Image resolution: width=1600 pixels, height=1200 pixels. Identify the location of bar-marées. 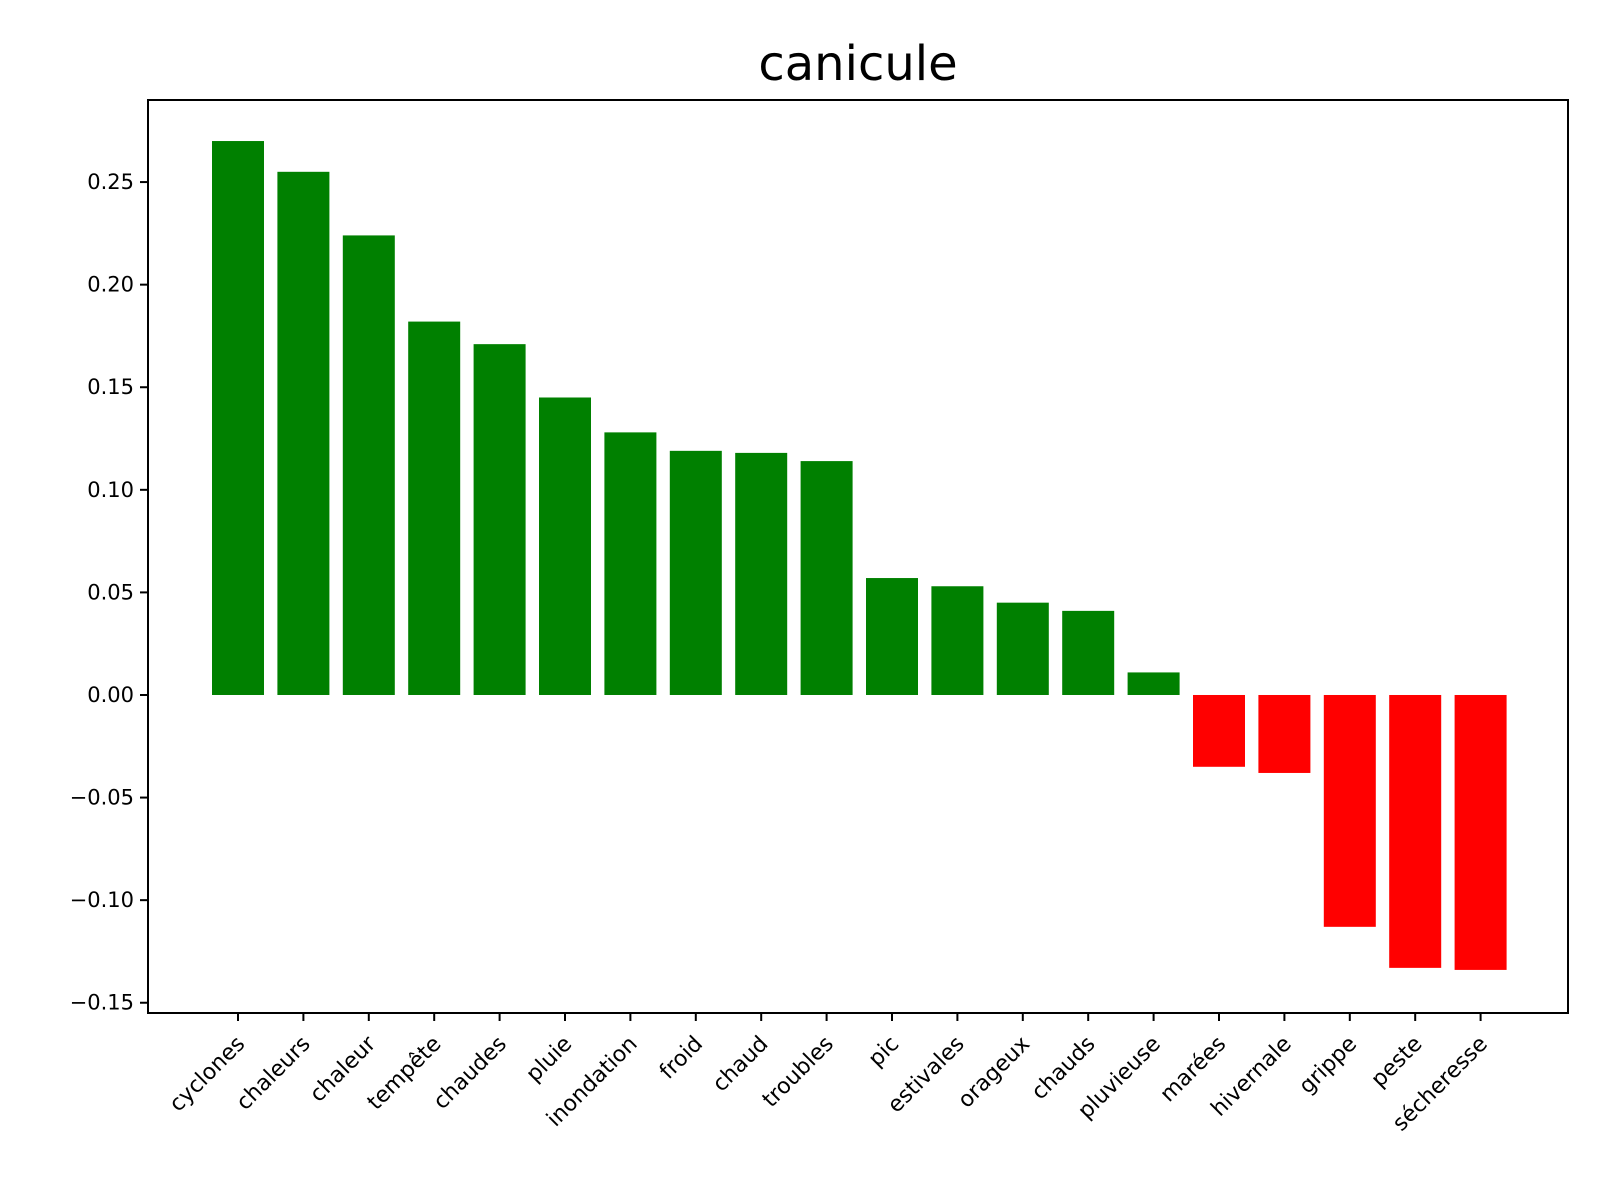
(1219, 730).